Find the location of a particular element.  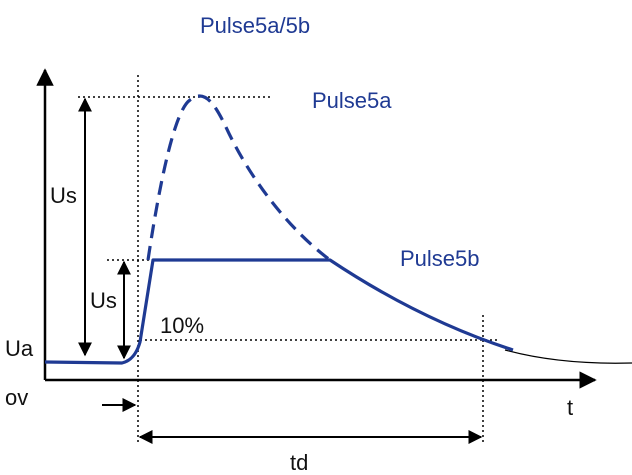

pulse5b-label: Pulse5b is located at coordinates (440, 258).